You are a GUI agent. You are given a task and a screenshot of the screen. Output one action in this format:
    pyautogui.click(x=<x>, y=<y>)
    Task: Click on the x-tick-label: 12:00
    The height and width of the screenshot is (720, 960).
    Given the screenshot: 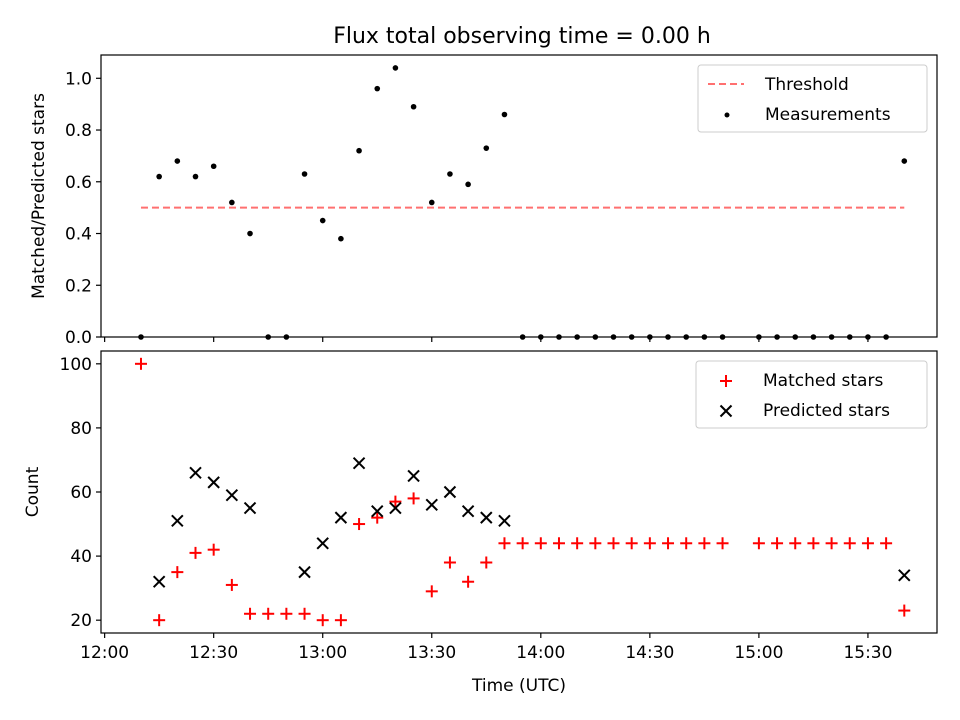 What is the action you would take?
    pyautogui.click(x=104, y=653)
    